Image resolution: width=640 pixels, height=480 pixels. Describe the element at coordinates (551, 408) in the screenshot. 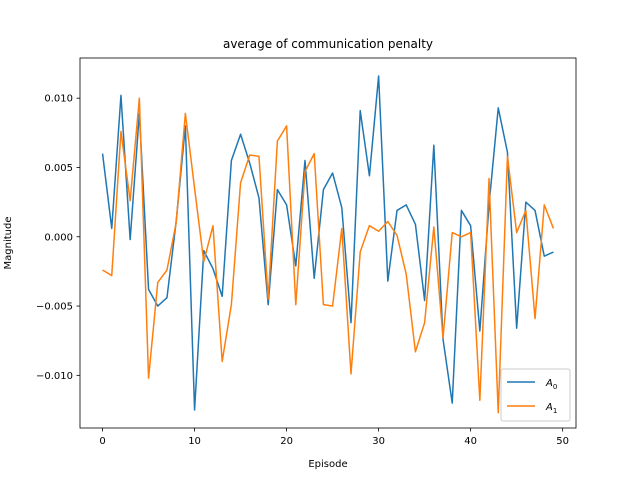

I see `legend-label-a1: A1` at that location.